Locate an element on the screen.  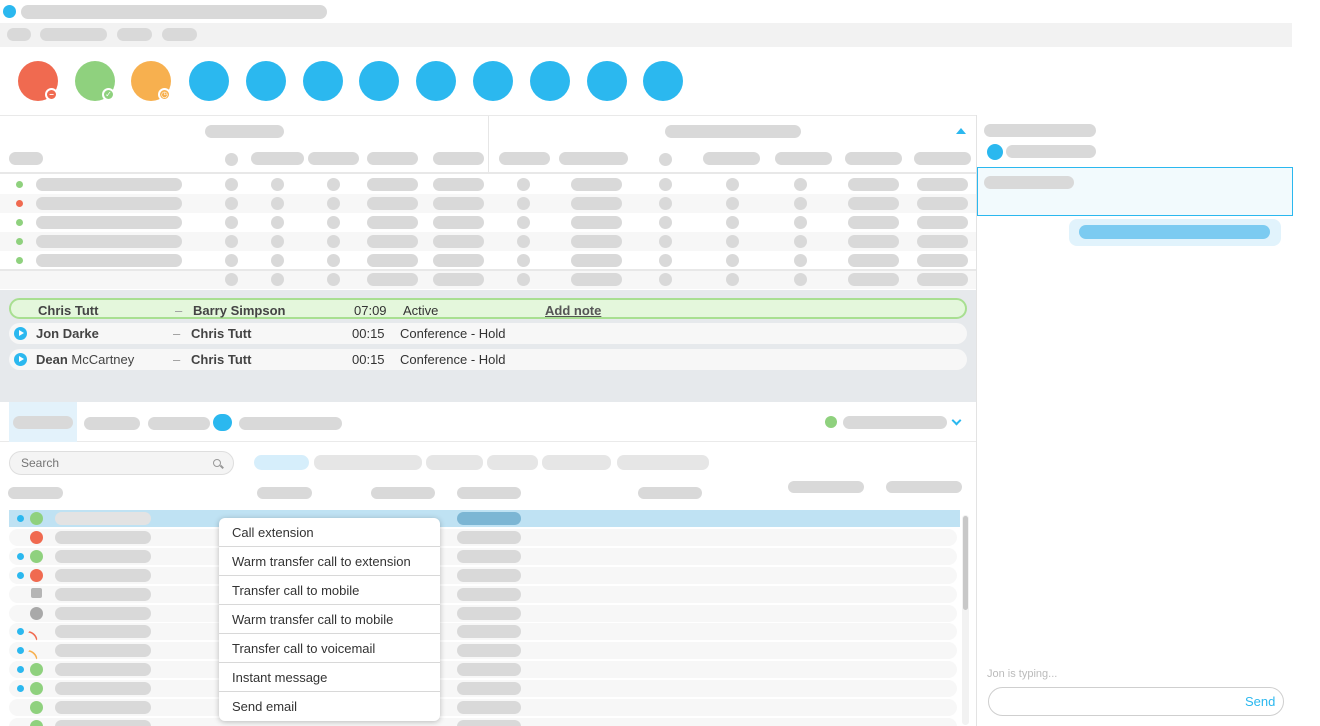
call-duration: 00:15 is located at coordinates (368, 333).